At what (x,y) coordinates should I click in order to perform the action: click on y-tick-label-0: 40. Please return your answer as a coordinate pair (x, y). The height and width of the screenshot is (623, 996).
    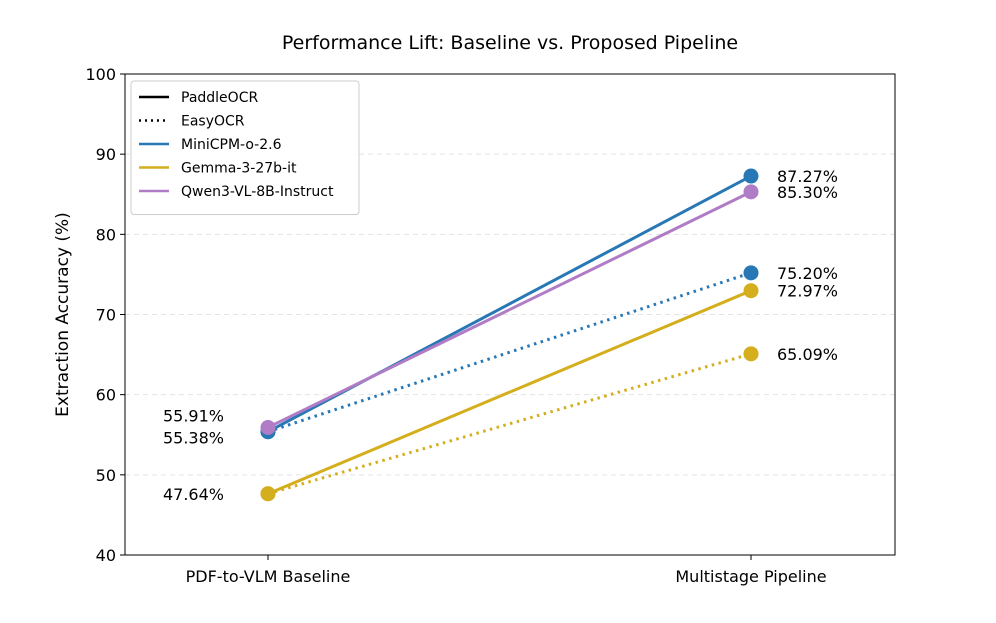
    Looking at the image, I should click on (106, 555).